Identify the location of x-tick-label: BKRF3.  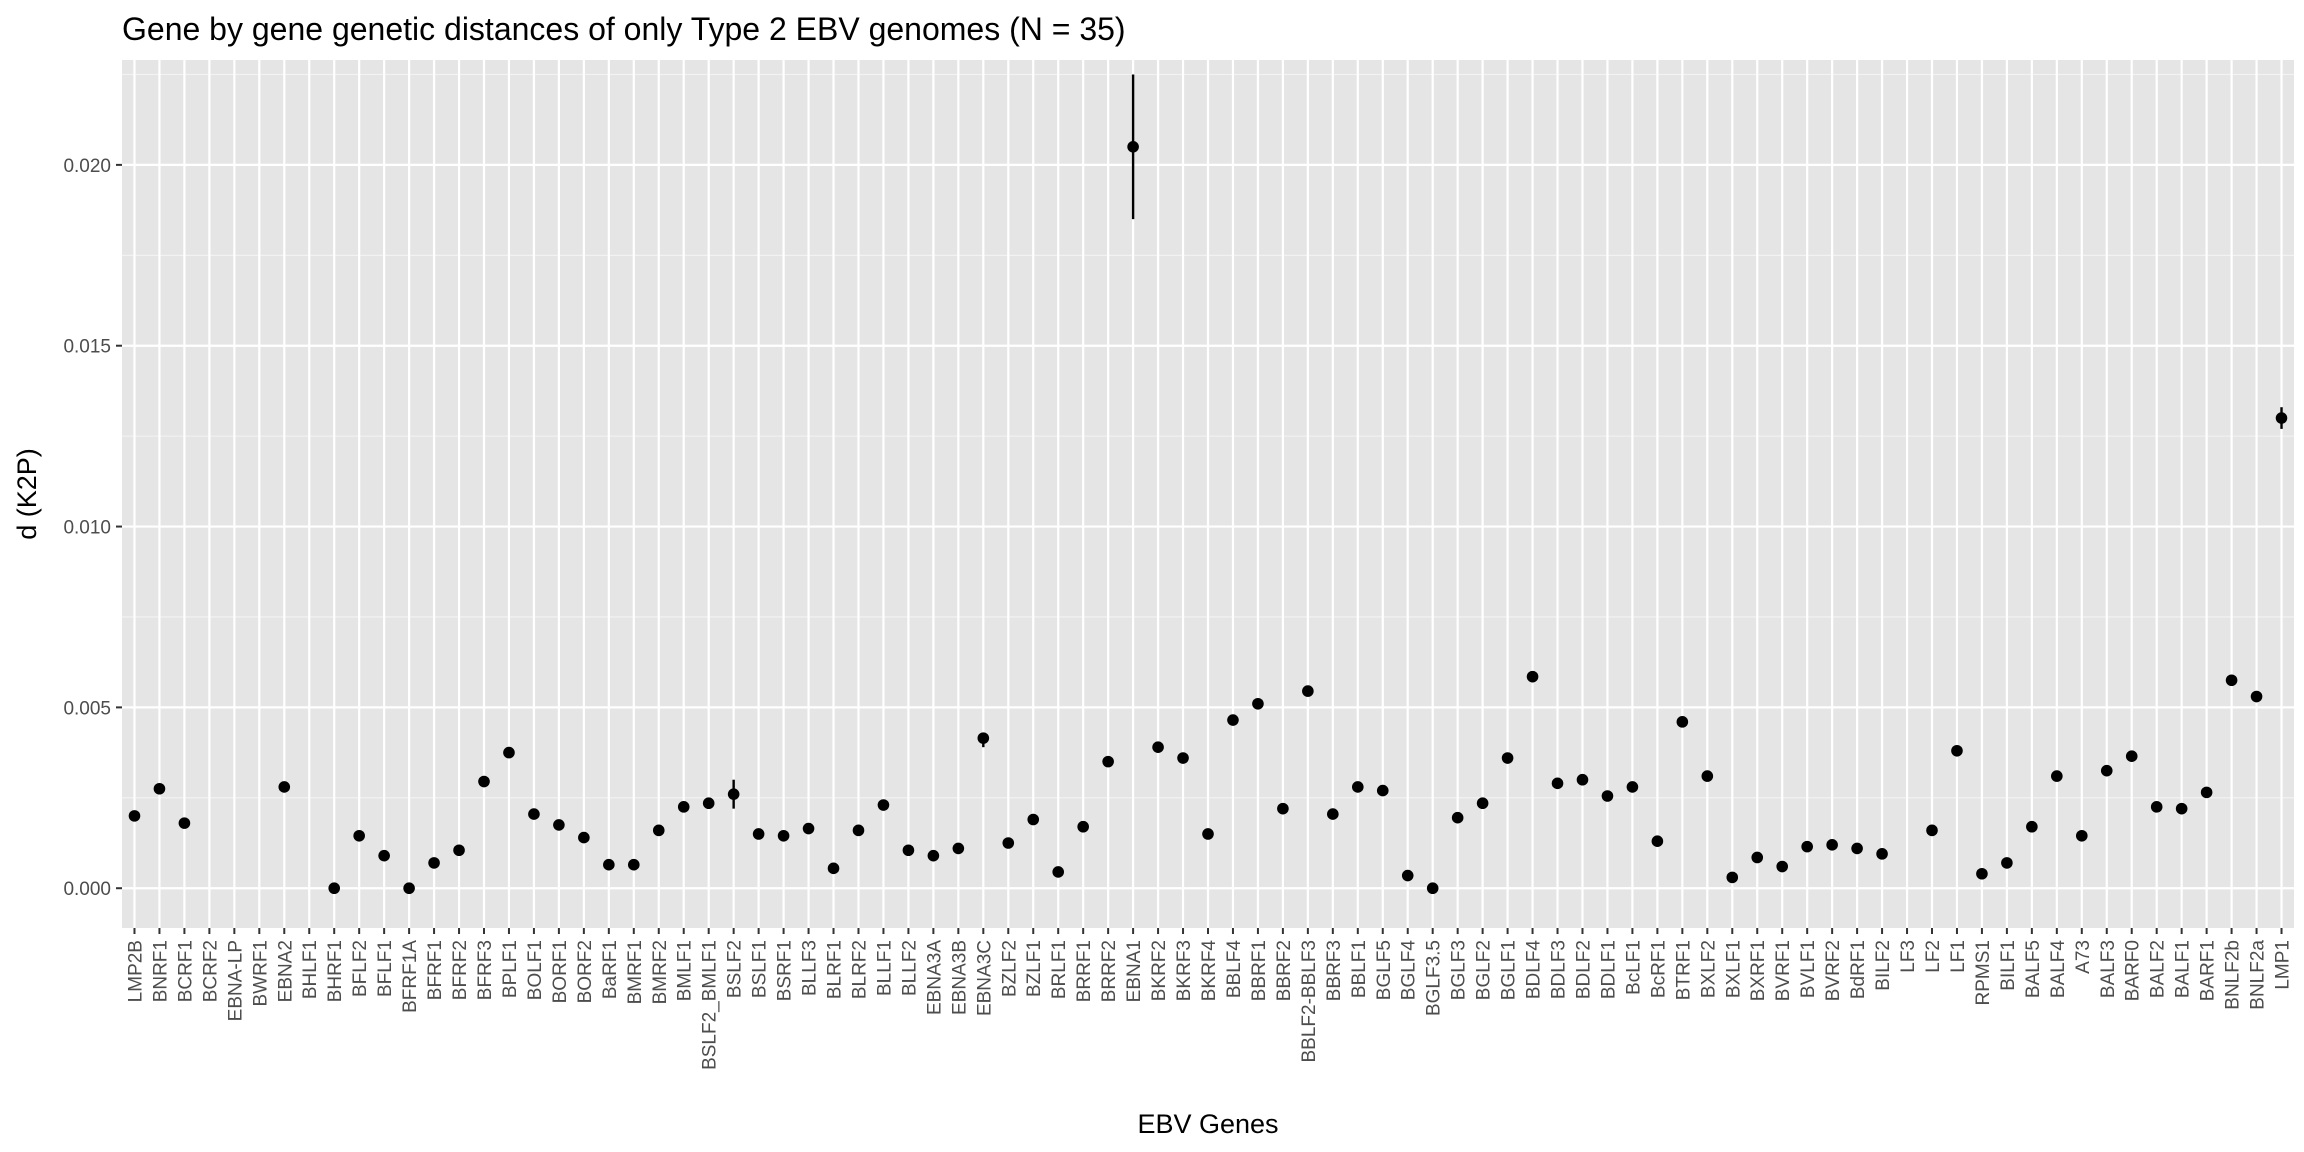
(1184, 970).